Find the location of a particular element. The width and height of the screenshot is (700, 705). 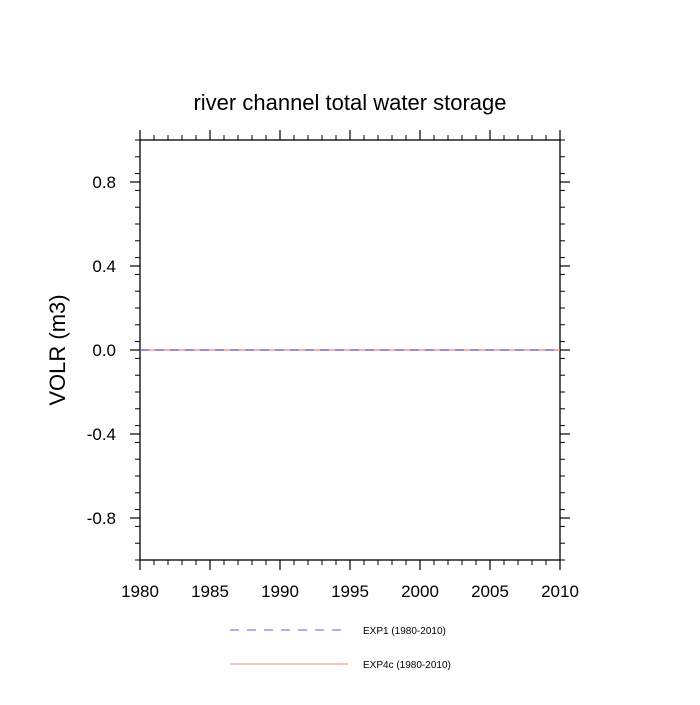

legend: EXP1 (1980-2010) EXP4c (1980-2010) is located at coordinates (340, 648).